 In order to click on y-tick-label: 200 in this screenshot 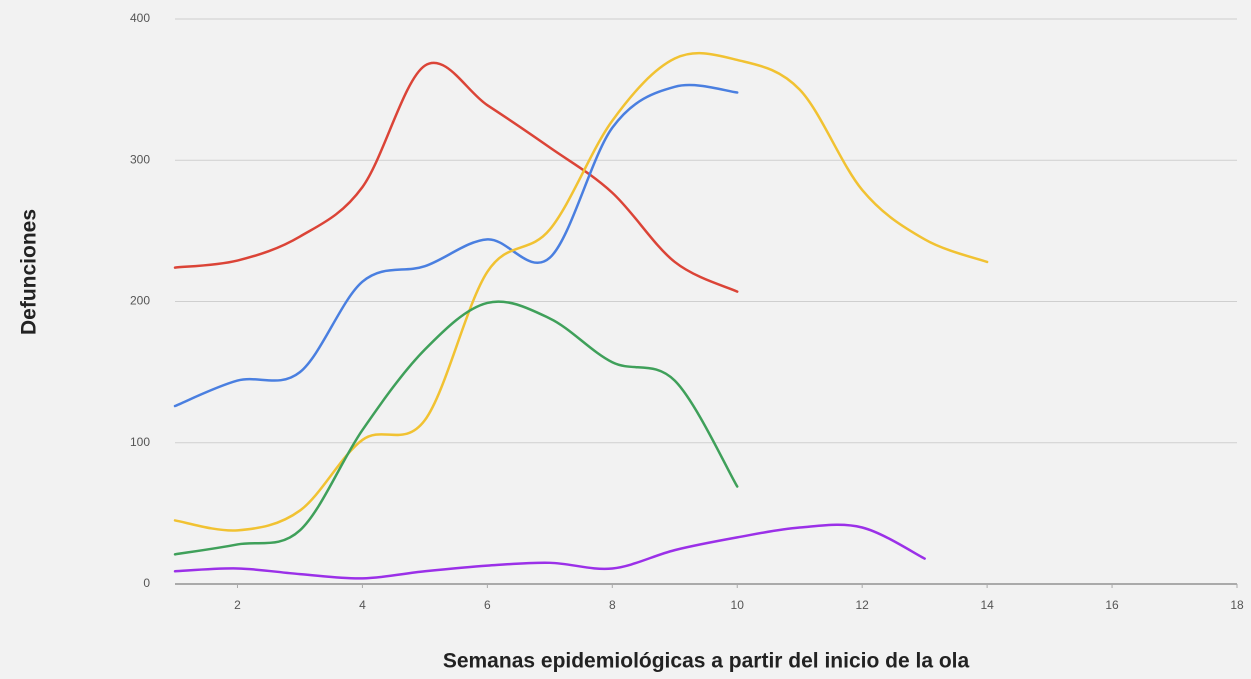, I will do `click(140, 301)`.